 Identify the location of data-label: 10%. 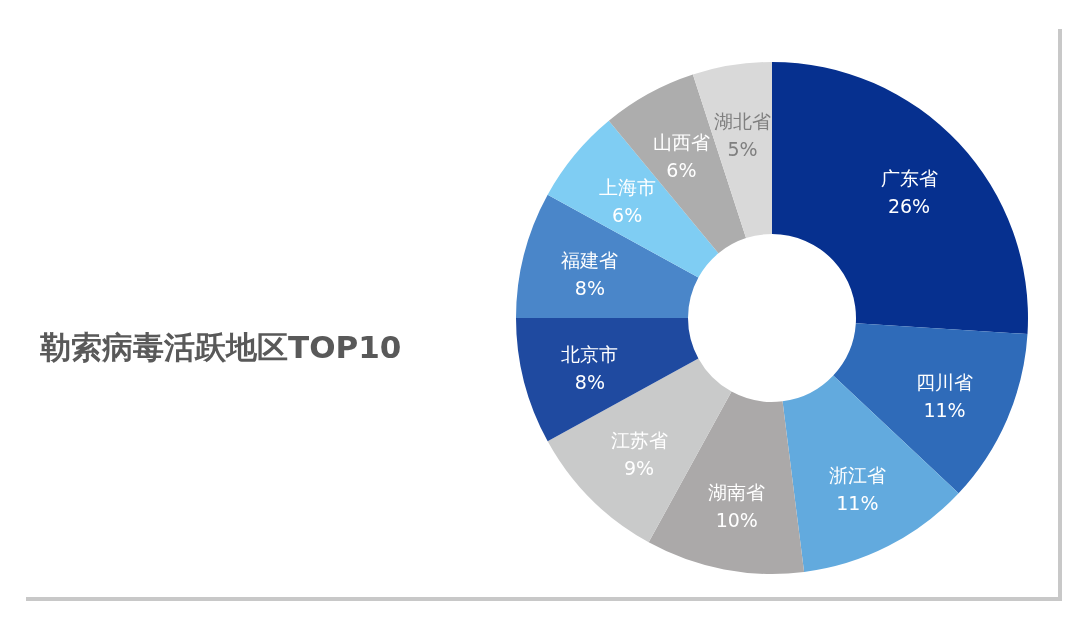
(736, 519).